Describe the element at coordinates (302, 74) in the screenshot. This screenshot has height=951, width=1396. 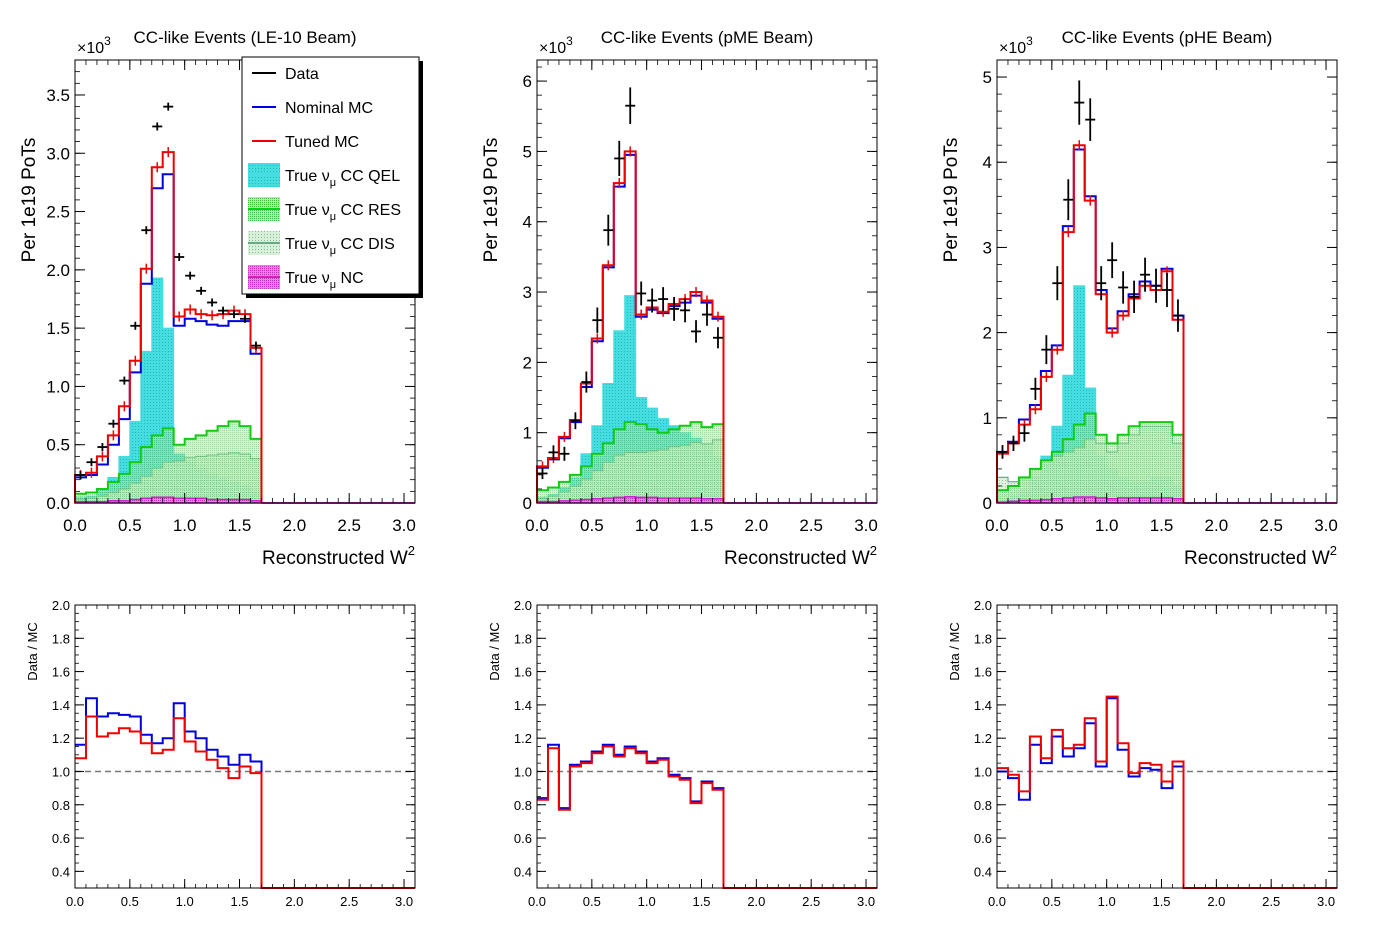
I see `legend-label: Data` at that location.